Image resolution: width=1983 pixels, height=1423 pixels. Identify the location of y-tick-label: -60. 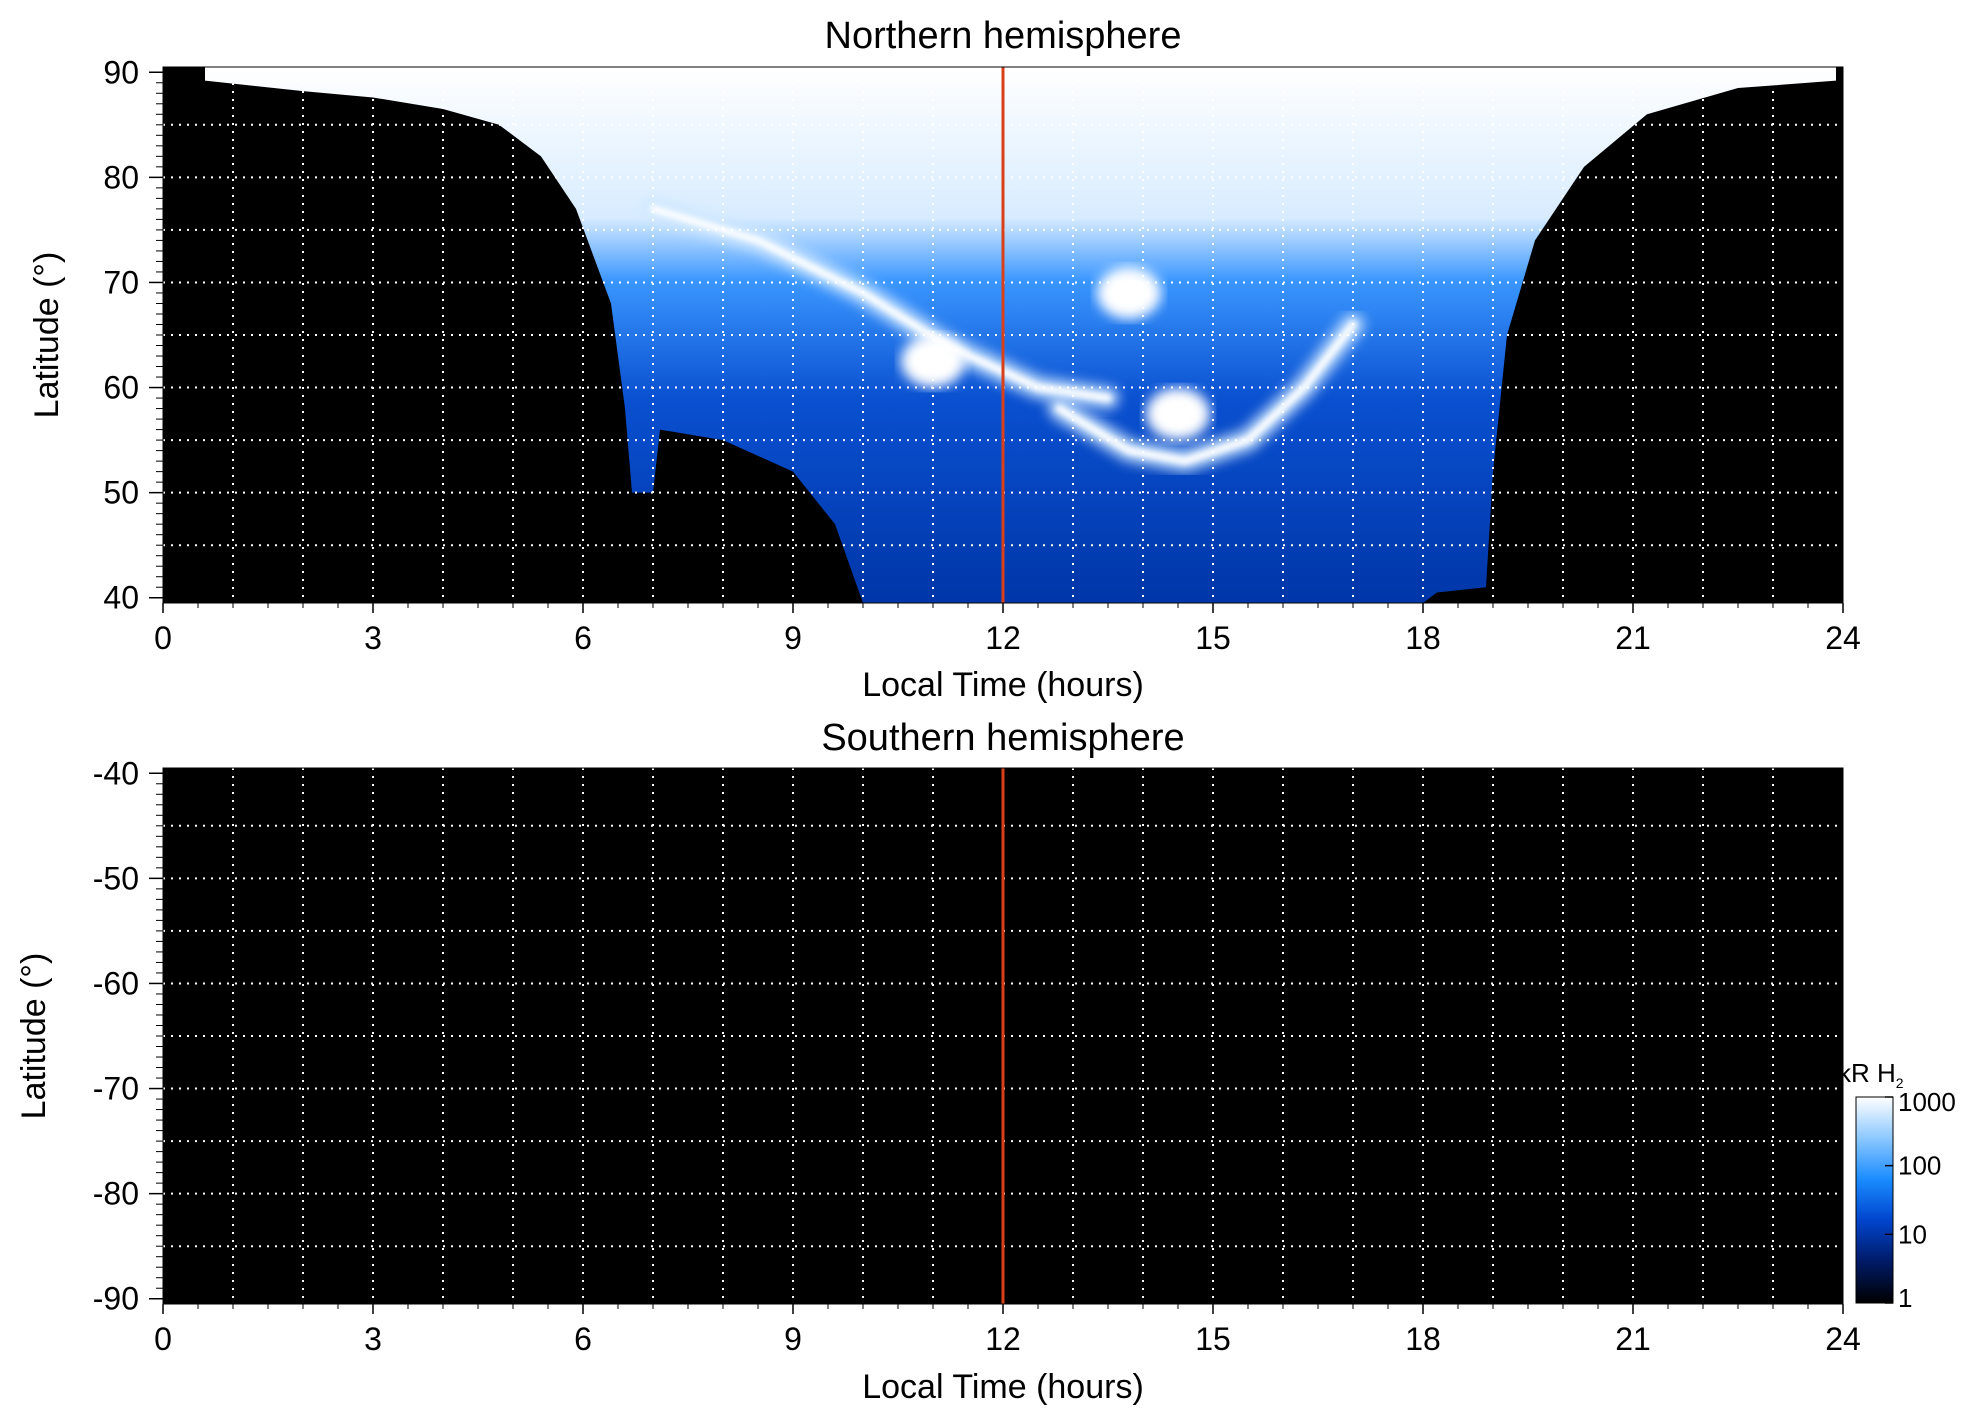
(116, 983).